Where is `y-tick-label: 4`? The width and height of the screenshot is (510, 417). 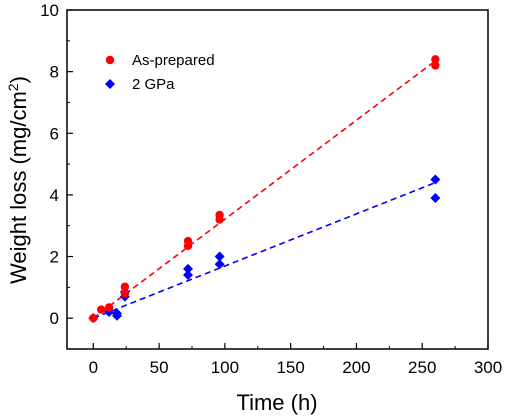
y-tick-label: 4 is located at coordinates (54, 195).